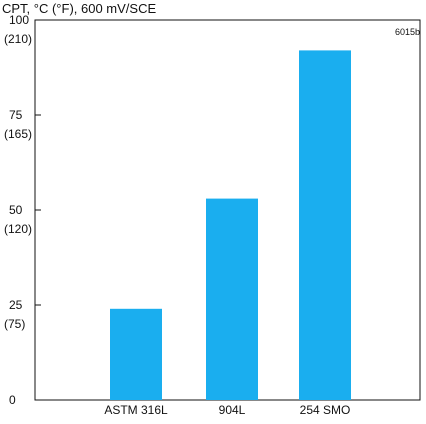 The image size is (426, 424). I want to click on y-tick-label-fahrenheit: (120), so click(18, 229).